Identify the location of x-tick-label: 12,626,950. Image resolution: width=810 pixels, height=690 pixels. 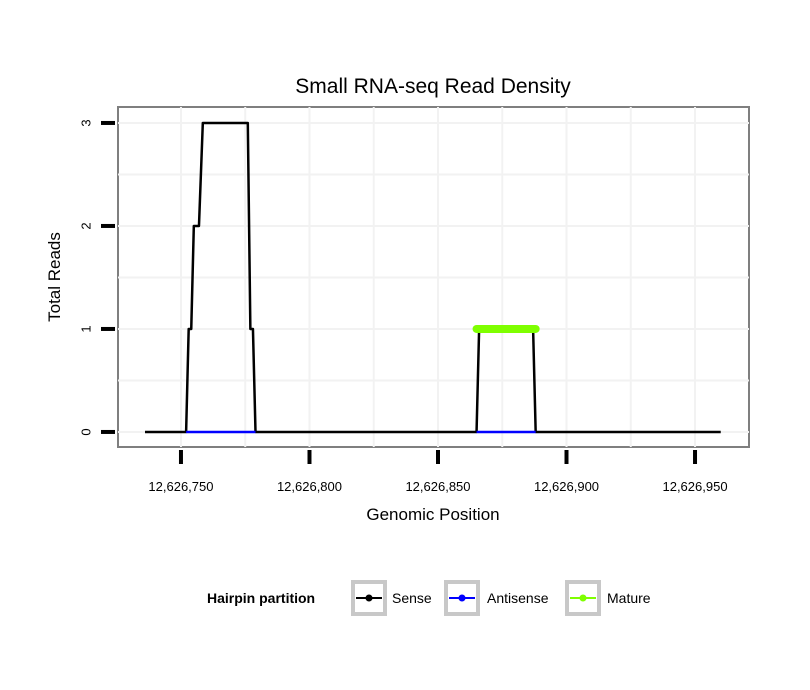
(694, 486).